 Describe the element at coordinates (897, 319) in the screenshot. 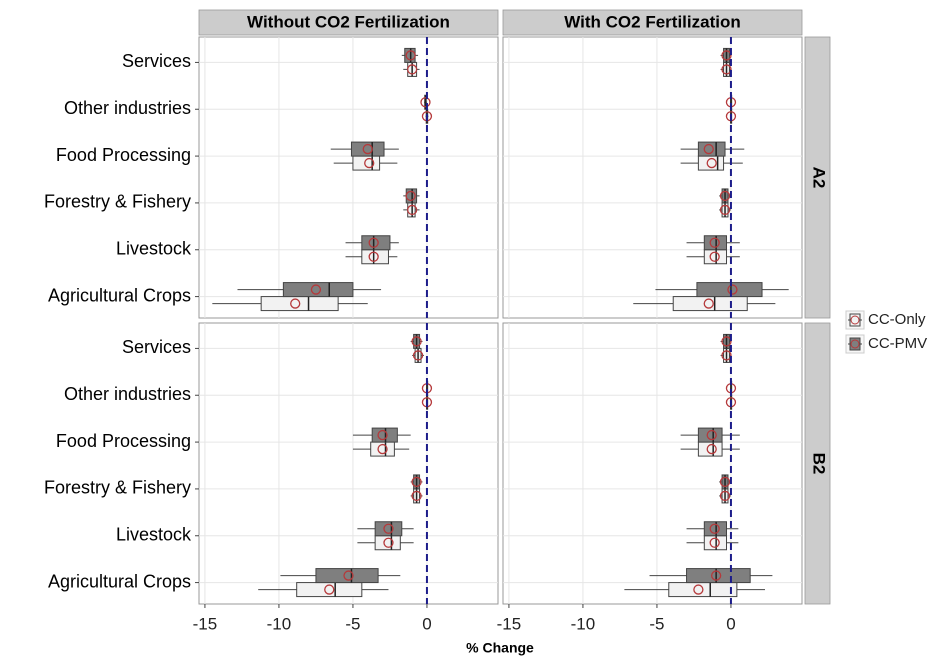

I see `legend-label: CC-Only` at that location.